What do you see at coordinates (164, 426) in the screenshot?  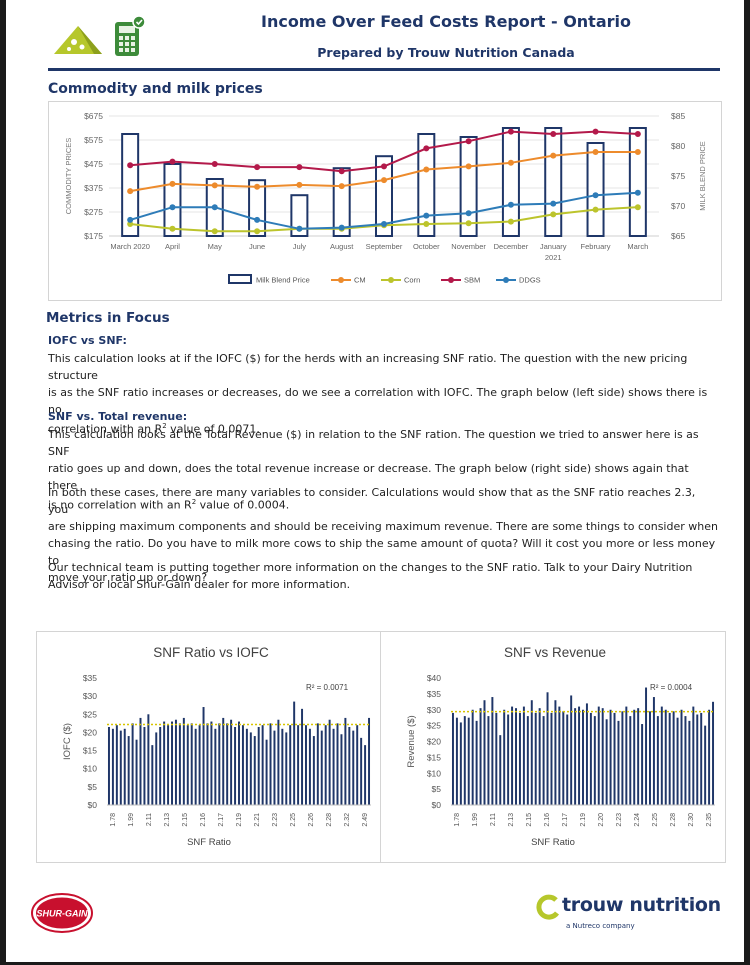 I see `superscript: 2` at bounding box center [164, 426].